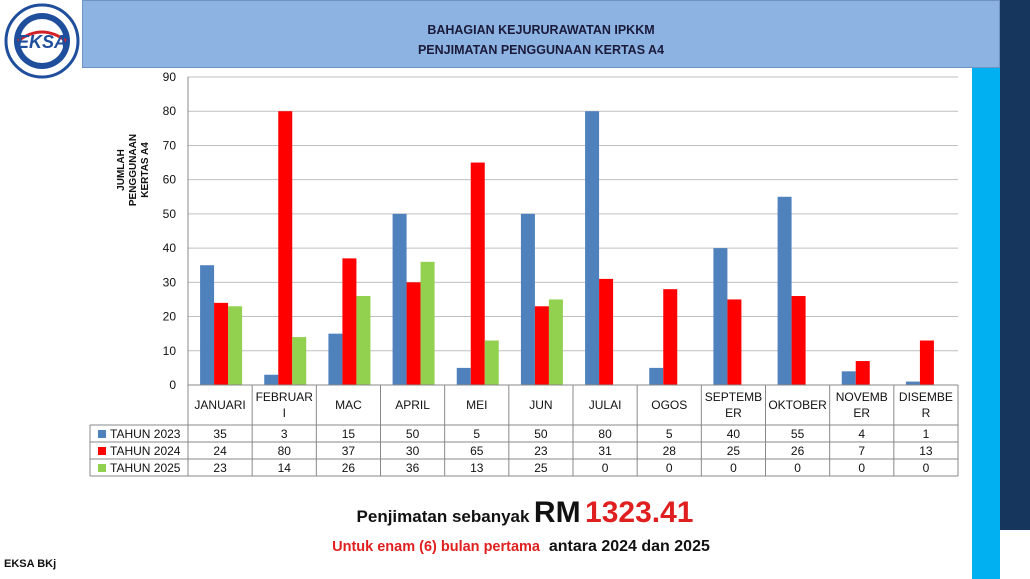  I want to click on category-label: MAC, so click(348, 405).